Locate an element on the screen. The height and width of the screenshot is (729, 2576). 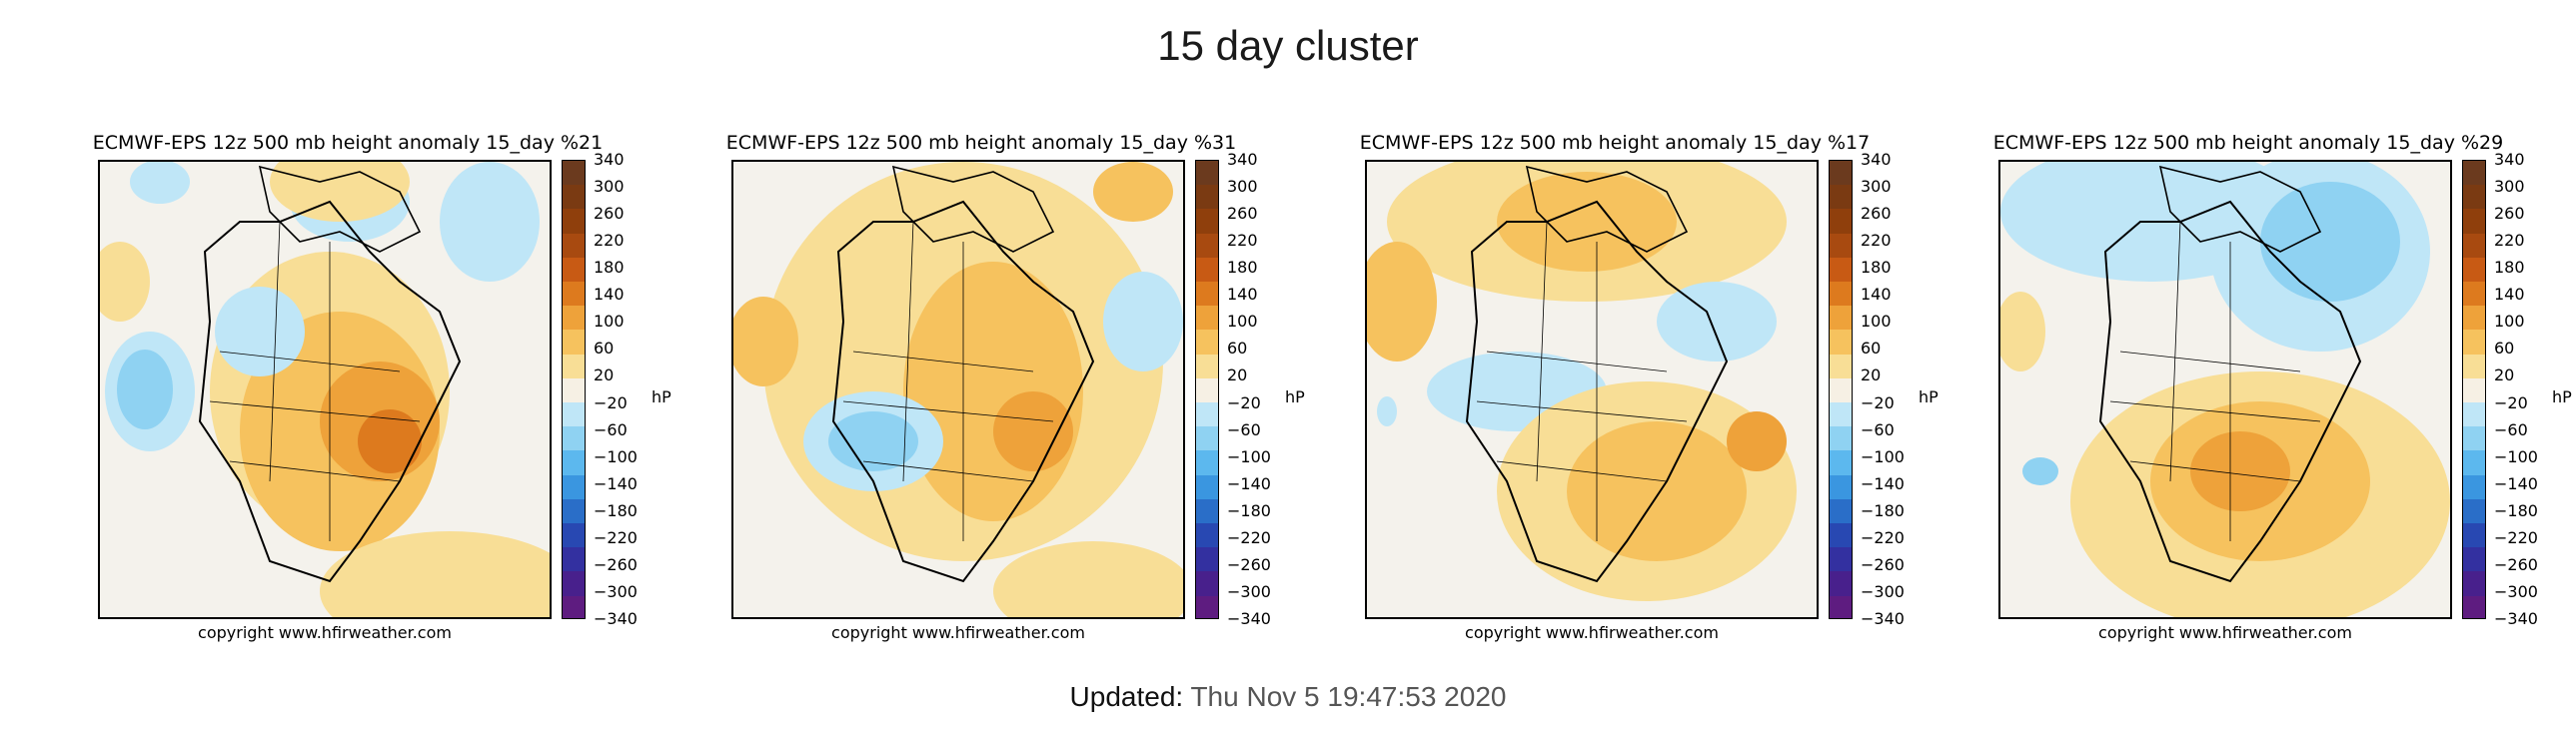
page-title: 15 day cluster is located at coordinates (1288, 45).